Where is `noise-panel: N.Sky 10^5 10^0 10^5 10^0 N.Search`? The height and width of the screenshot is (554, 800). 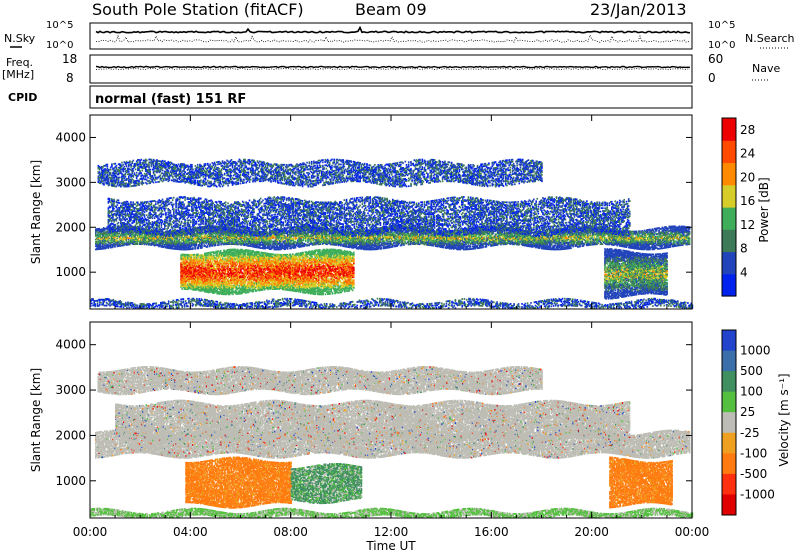 noise-panel: N.Sky 10^5 10^0 10^5 10^0 N.Search is located at coordinates (399, 35).